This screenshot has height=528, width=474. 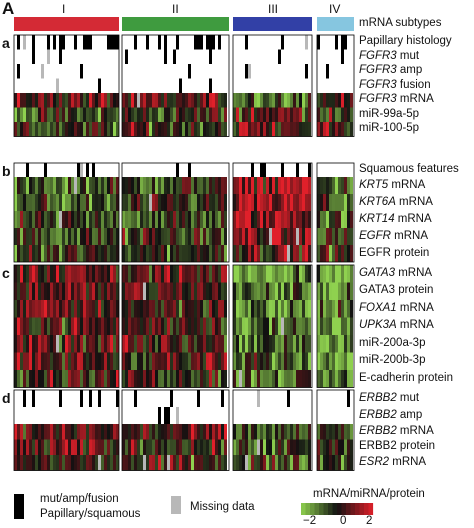 I want to click on row-label-text: miR-99a-5p, so click(x=389, y=113).